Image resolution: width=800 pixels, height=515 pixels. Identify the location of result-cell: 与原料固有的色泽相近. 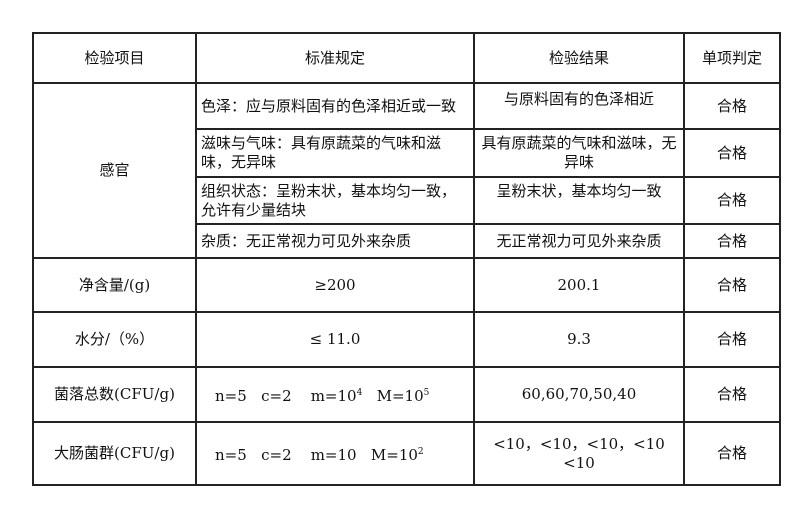
(579, 106).